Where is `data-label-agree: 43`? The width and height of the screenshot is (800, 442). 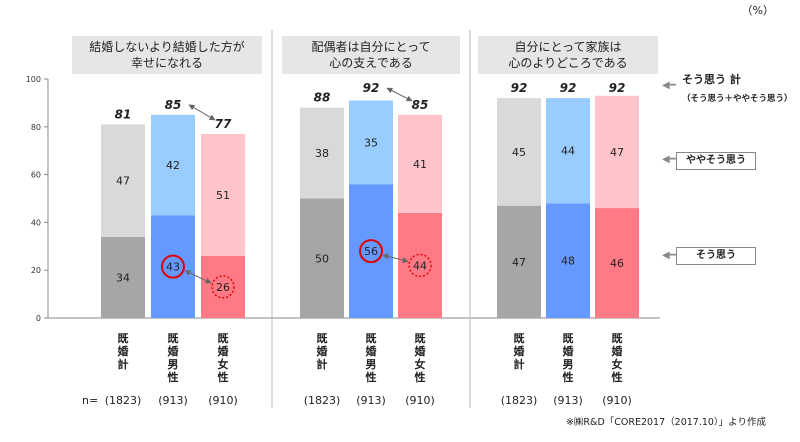 data-label-agree: 43 is located at coordinates (173, 267).